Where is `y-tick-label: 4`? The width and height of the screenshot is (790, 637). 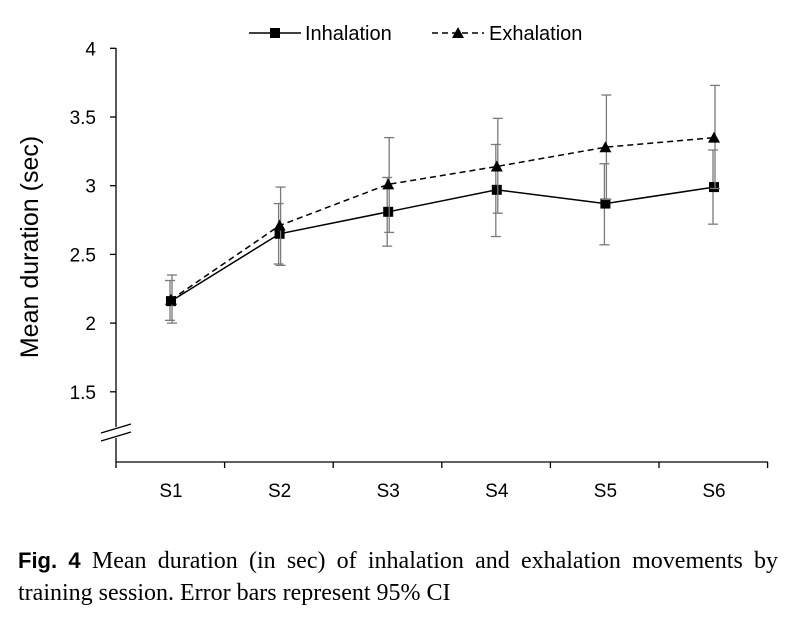 y-tick-label: 4 is located at coordinates (90, 49).